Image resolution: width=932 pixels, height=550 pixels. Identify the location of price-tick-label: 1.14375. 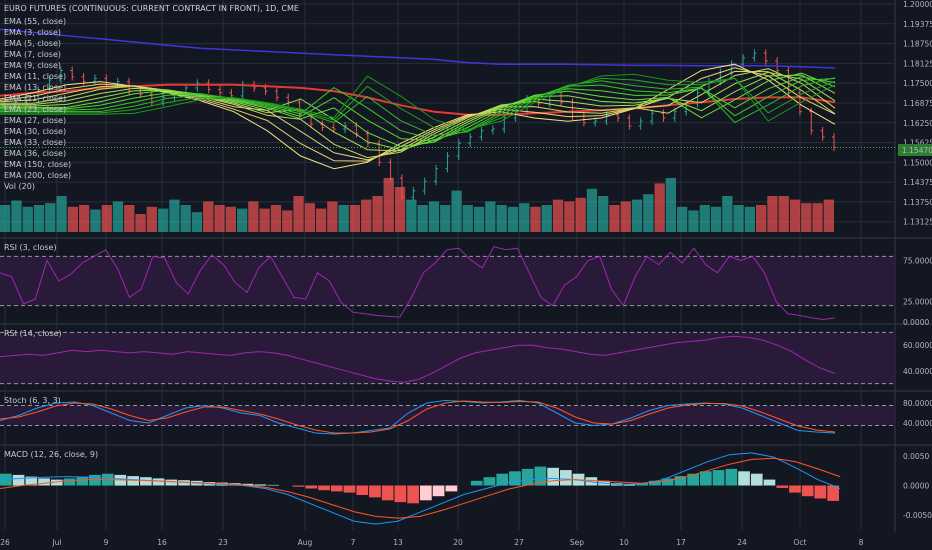
(917, 182).